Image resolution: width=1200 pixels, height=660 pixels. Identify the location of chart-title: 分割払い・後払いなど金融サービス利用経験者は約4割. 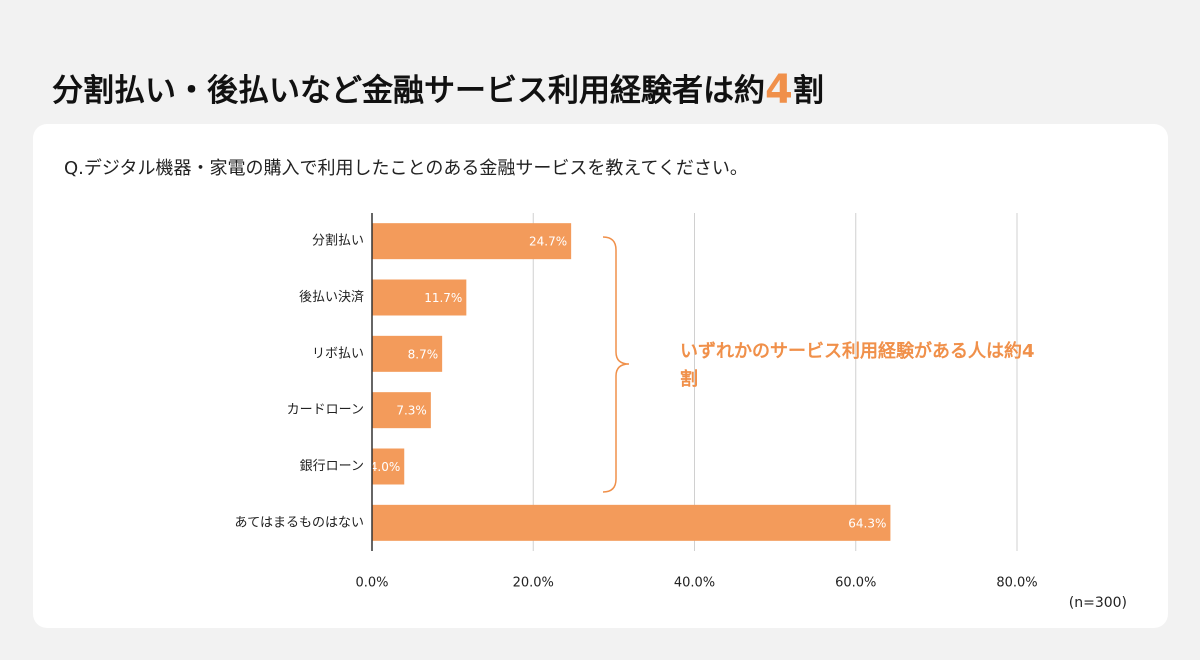
(438, 90).